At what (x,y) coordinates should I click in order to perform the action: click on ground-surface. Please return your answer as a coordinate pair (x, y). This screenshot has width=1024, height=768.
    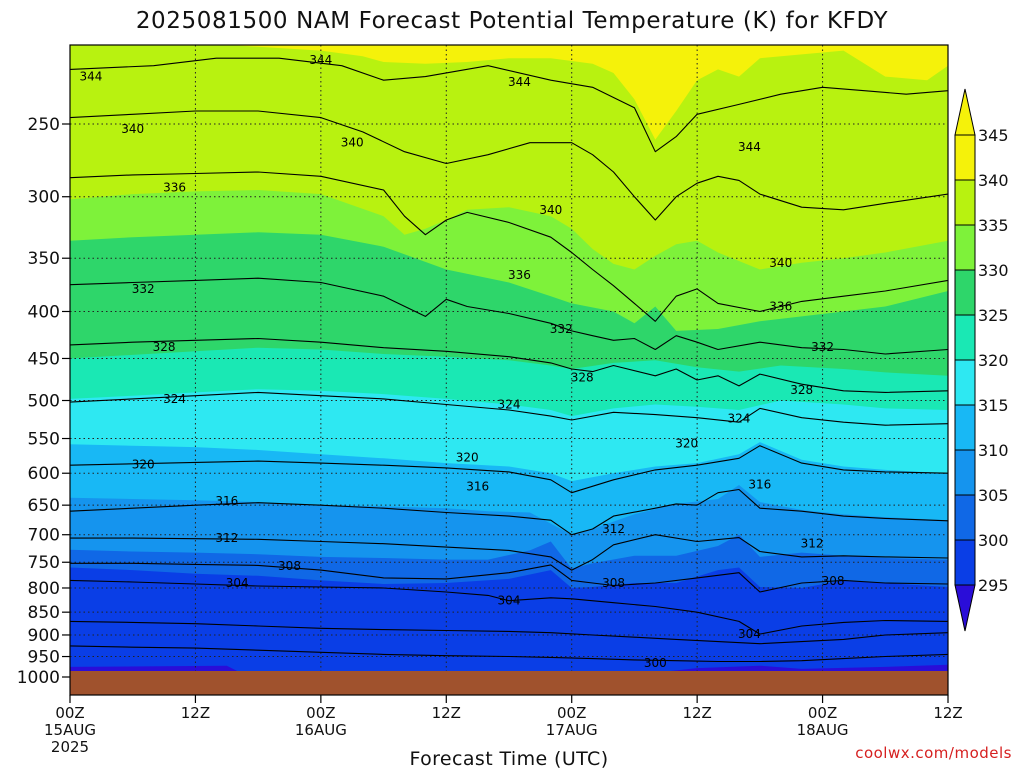
    Looking at the image, I should click on (509, 683).